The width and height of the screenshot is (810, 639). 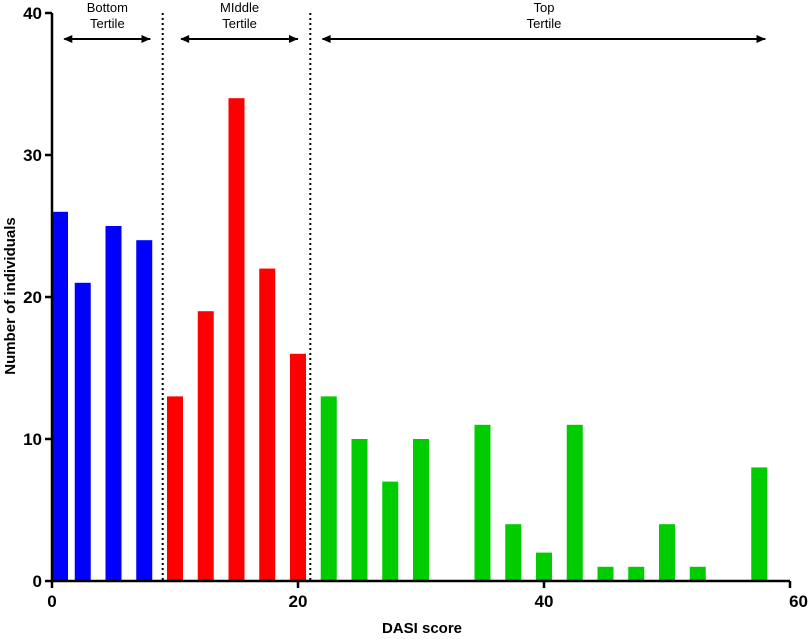 I want to click on x-tick-label-3: 60, so click(x=798, y=601).